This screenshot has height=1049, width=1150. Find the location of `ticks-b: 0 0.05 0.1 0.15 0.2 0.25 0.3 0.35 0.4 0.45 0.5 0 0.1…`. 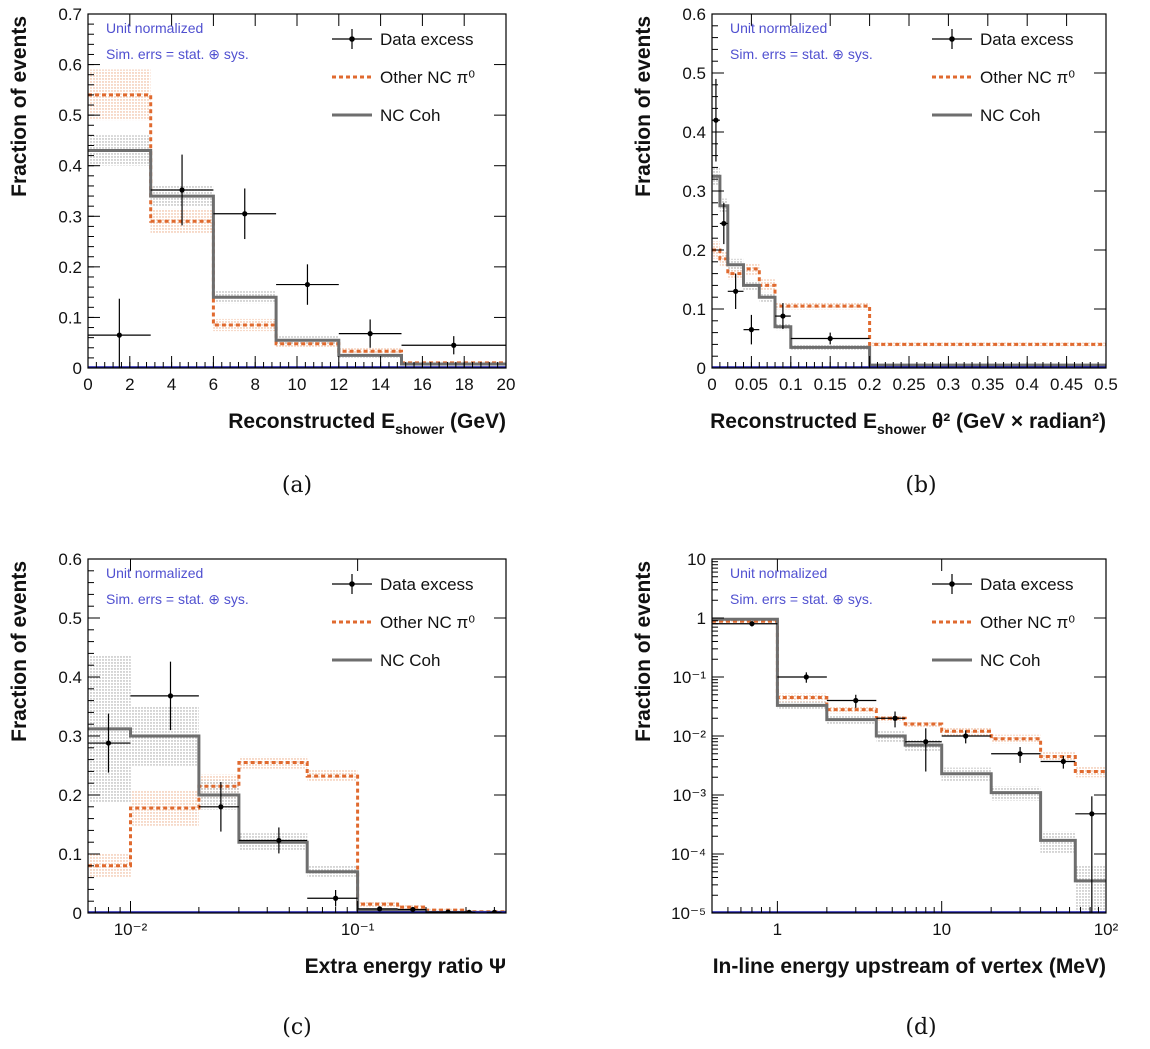

ticks-b: 0 0.05 0.1 0.15 0.2 0.25 0.3 0.35 0.4 0.45 0.5 0 0.1… is located at coordinates (899, 199).